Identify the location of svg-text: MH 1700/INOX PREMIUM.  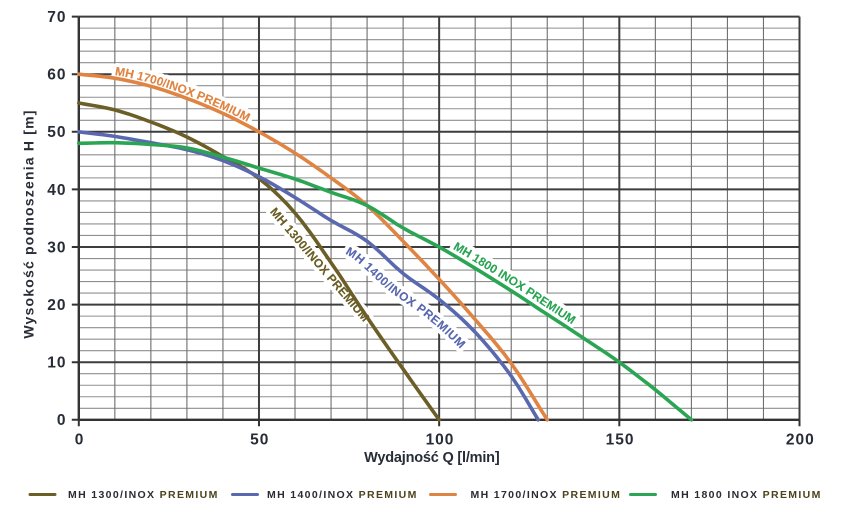
(546, 495).